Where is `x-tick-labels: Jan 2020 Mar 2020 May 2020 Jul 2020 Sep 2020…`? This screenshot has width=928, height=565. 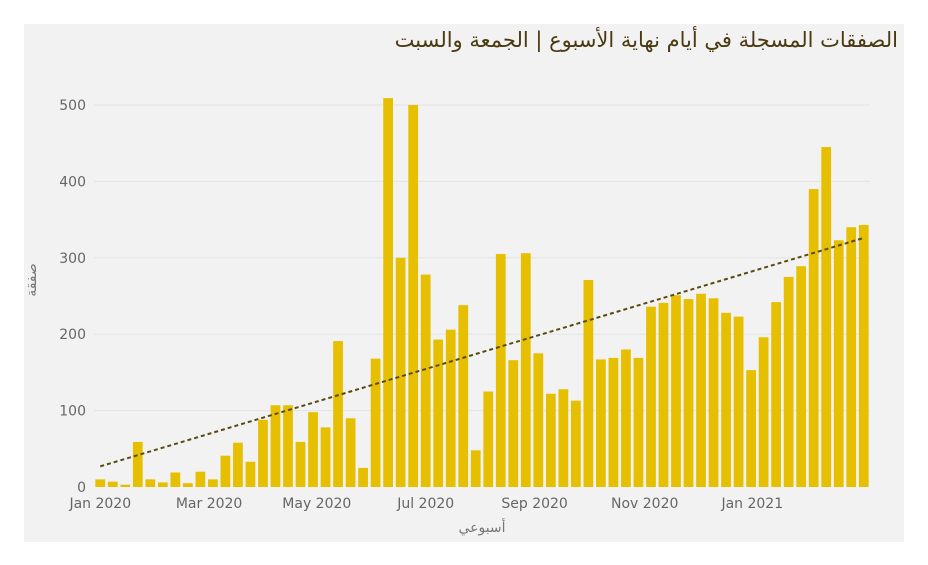
x-tick-labels: Jan 2020 Mar 2020 May 2020 Jul 2020 Sep 2020… is located at coordinates (425, 504).